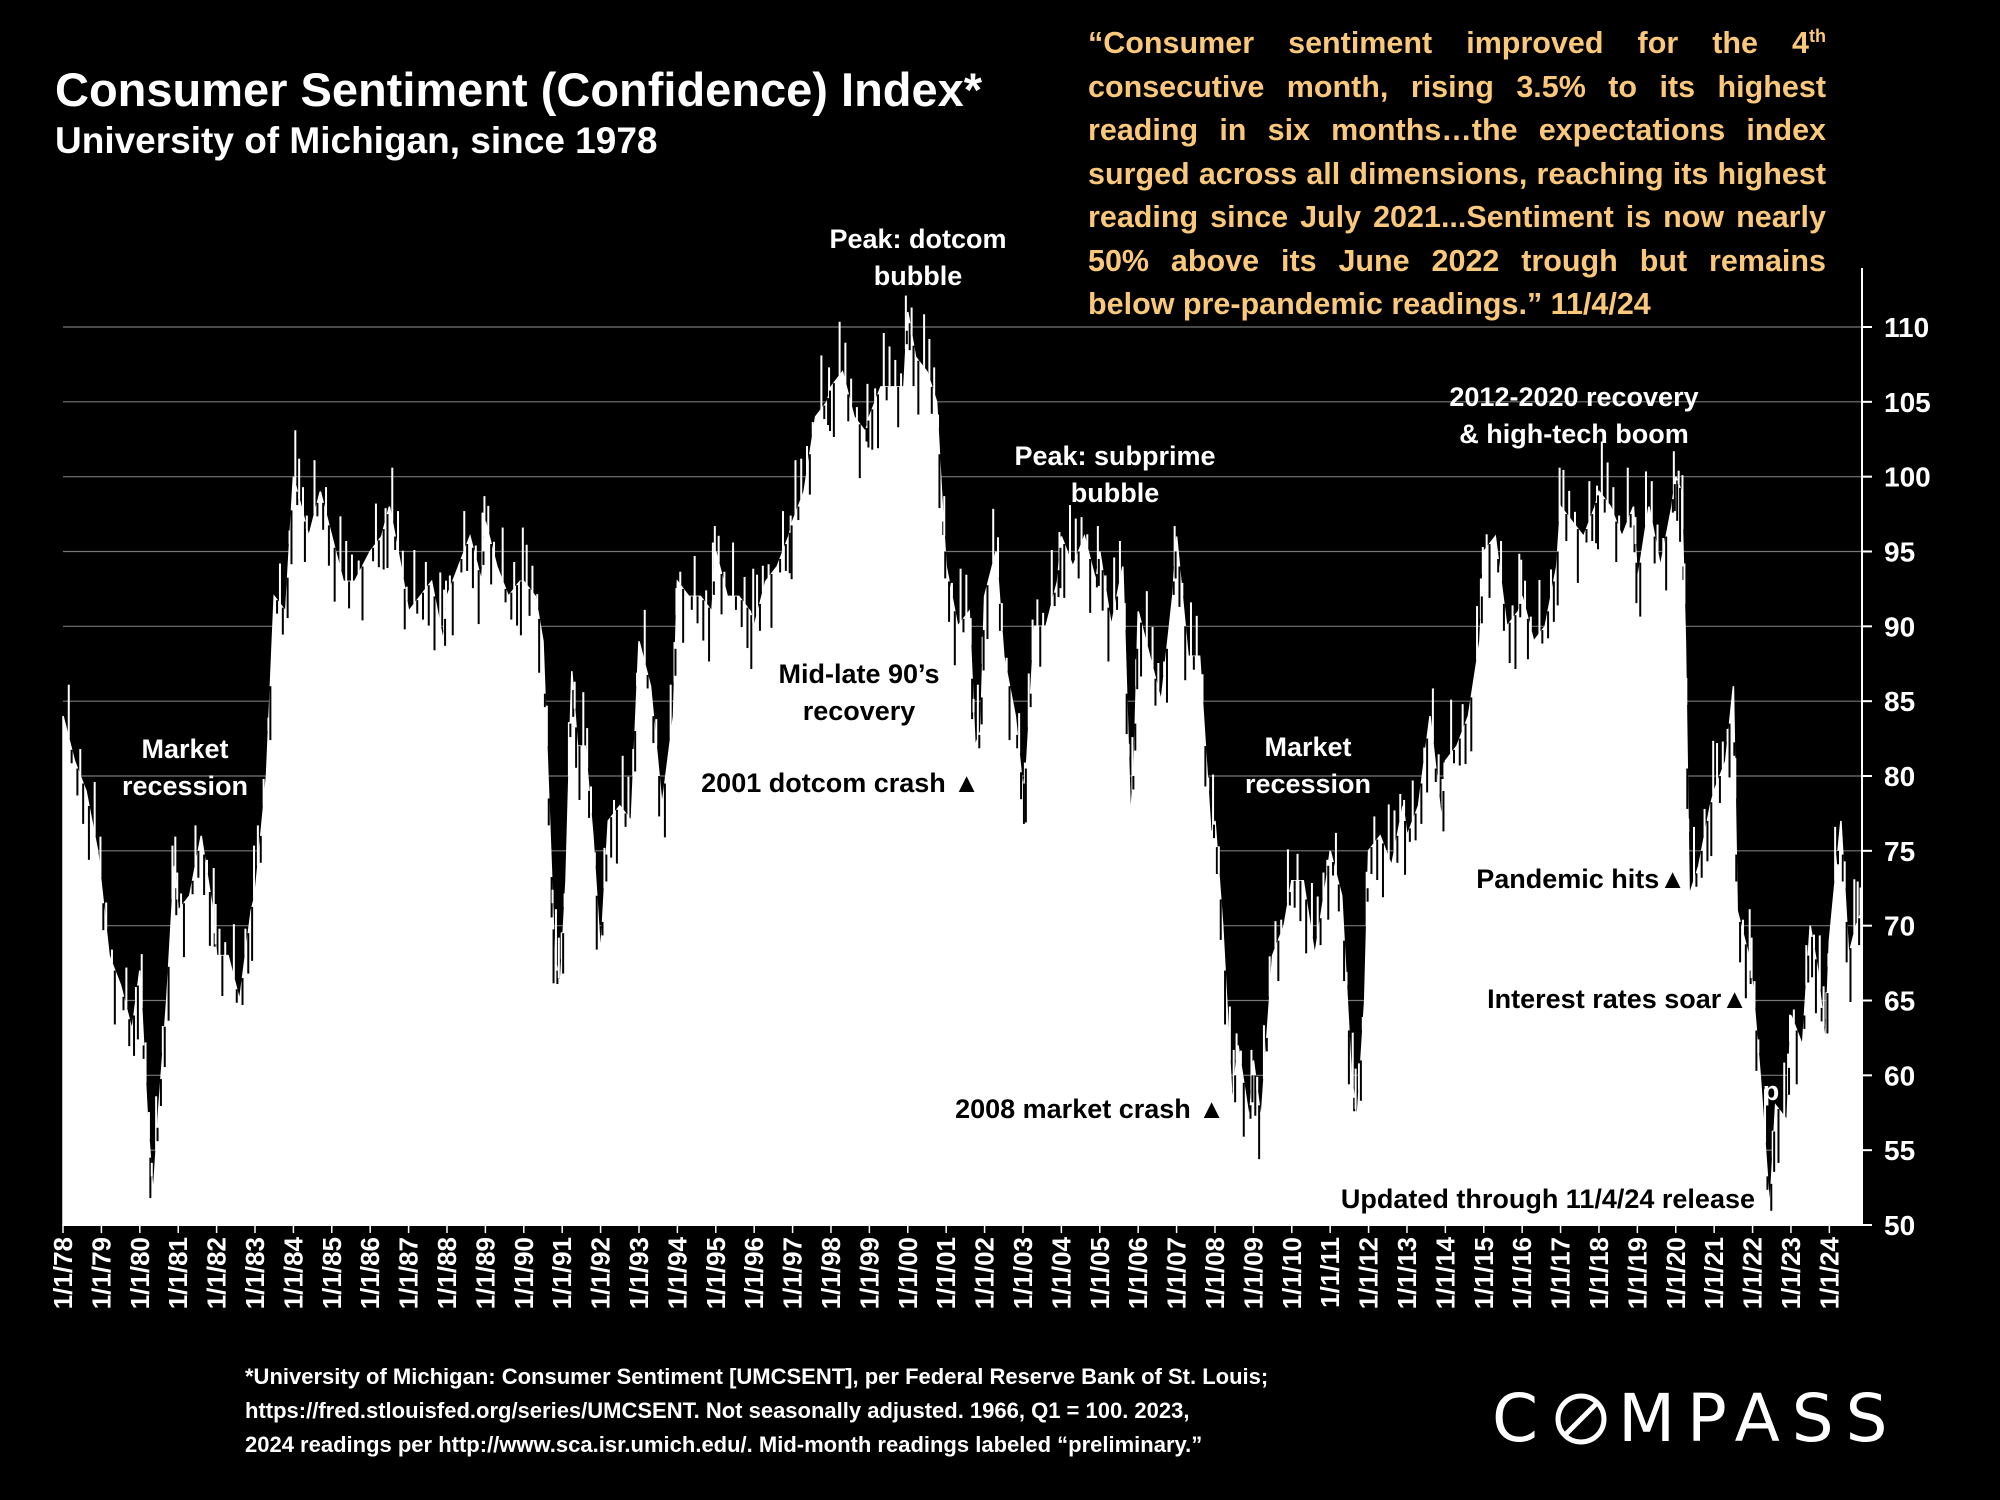  What do you see at coordinates (1177, 1273) in the screenshot?
I see `x-tick-label: 1/1/07` at bounding box center [1177, 1273].